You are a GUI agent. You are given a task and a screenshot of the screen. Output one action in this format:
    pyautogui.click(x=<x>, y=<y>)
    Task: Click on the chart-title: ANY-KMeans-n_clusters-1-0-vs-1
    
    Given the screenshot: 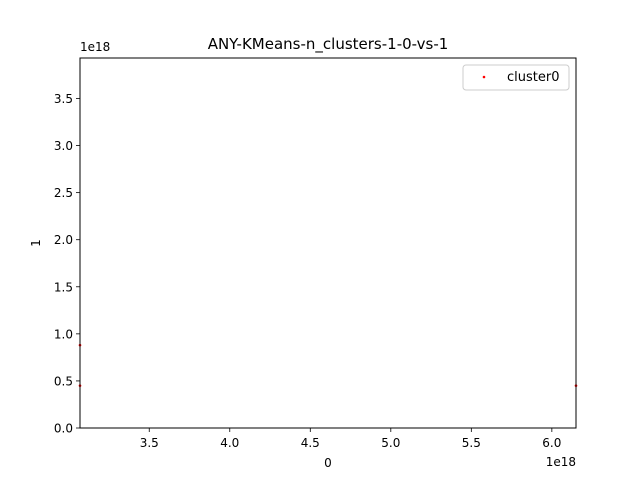 What is the action you would take?
    pyautogui.click(x=328, y=44)
    